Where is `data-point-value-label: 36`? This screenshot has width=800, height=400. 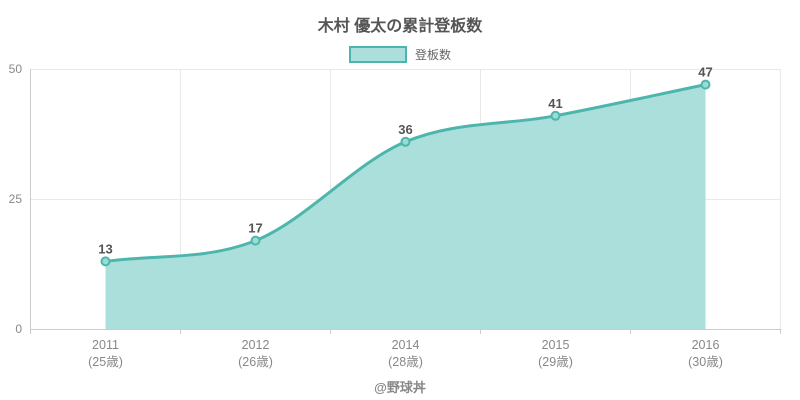
data-point-value-label: 36 is located at coordinates (405, 129).